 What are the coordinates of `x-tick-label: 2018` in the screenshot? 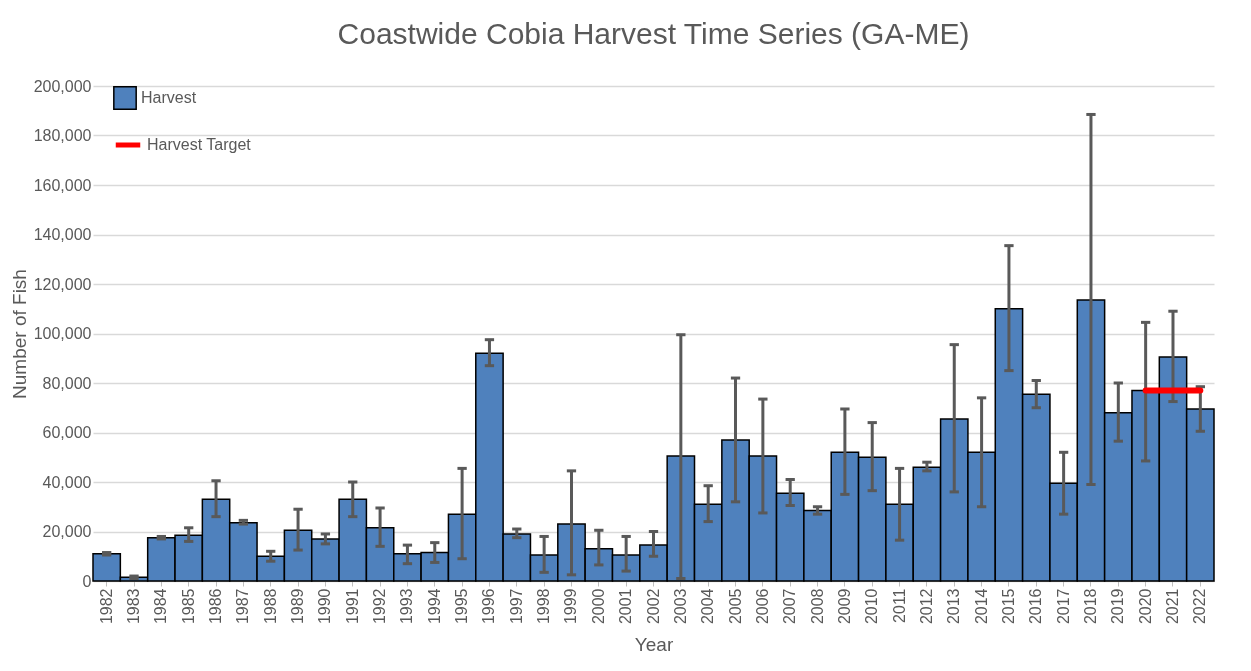 It's located at (1090, 606).